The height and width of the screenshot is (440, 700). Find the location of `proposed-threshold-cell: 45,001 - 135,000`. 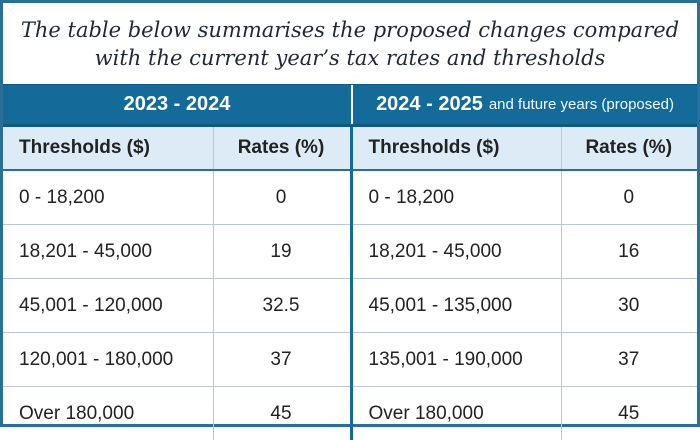

proposed-threshold-cell: 45,001 - 135,000 is located at coordinates (456, 306).